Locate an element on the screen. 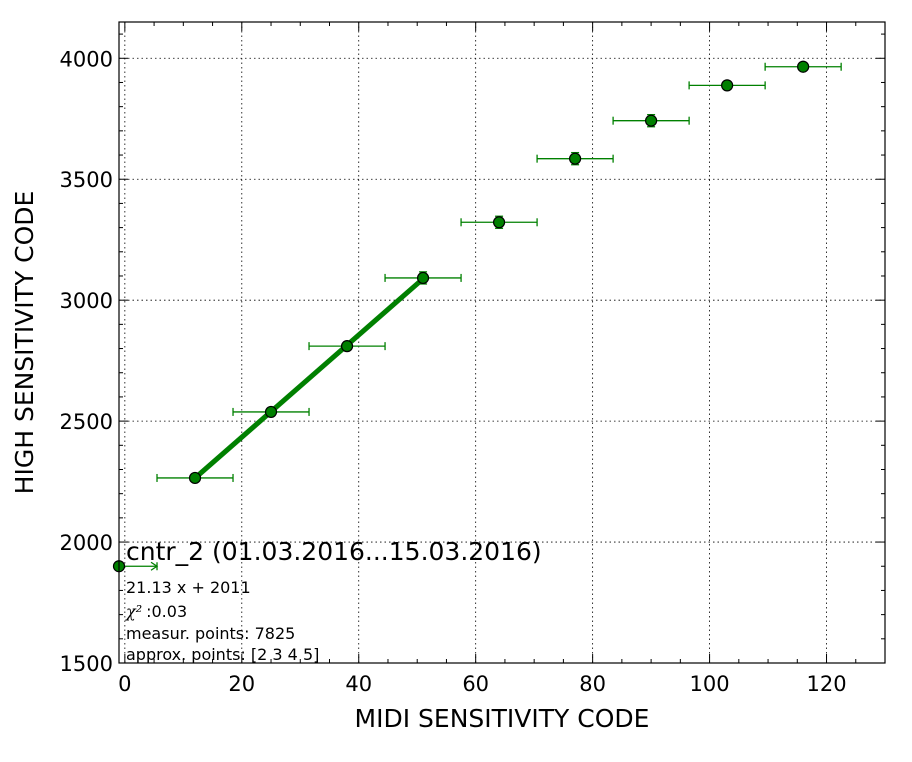  y-tick-label: 1500 is located at coordinates (86, 664).